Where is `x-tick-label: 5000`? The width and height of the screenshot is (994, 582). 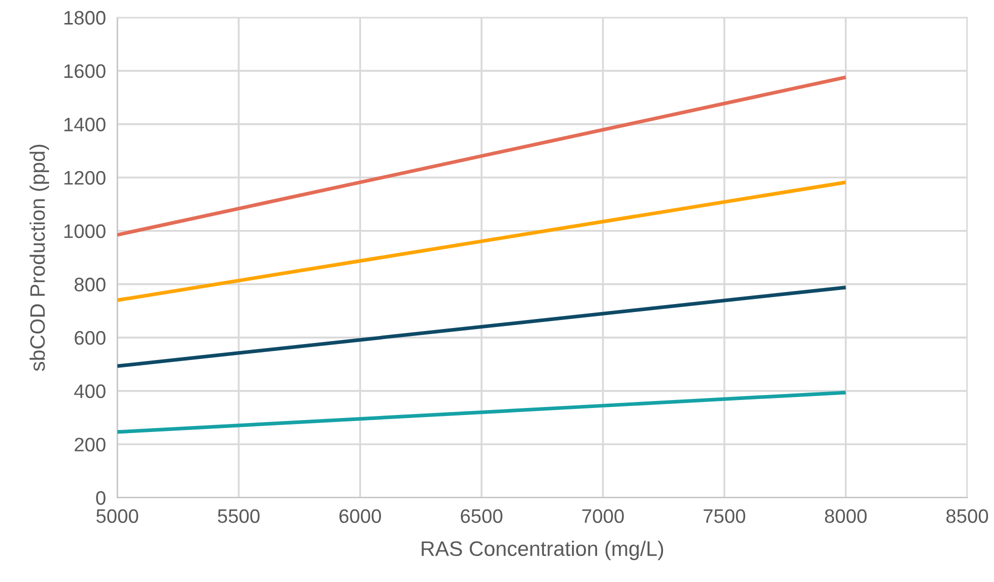 x-tick-label: 5000 is located at coordinates (117, 516).